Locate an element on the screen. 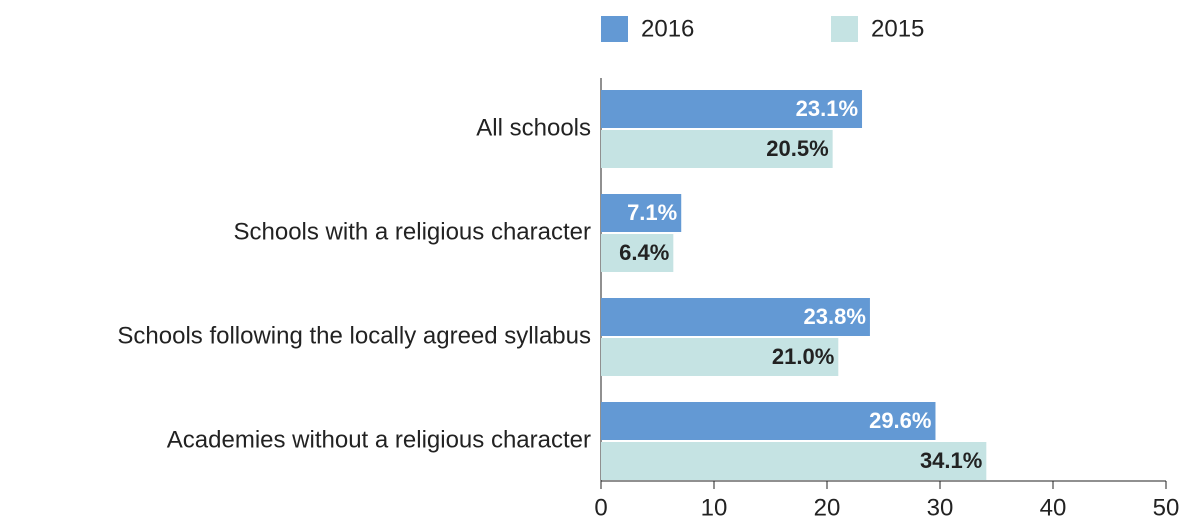 This screenshot has width=1189, height=521. value-label: 34.1% is located at coordinates (951, 460).